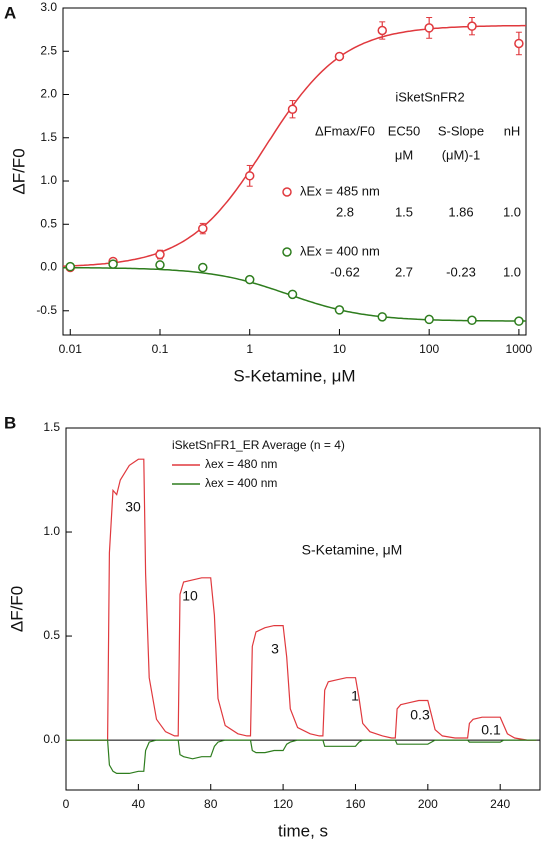  What do you see at coordinates (340, 250) in the screenshot?
I see `legend-label: λEx = 400 nm` at bounding box center [340, 250].